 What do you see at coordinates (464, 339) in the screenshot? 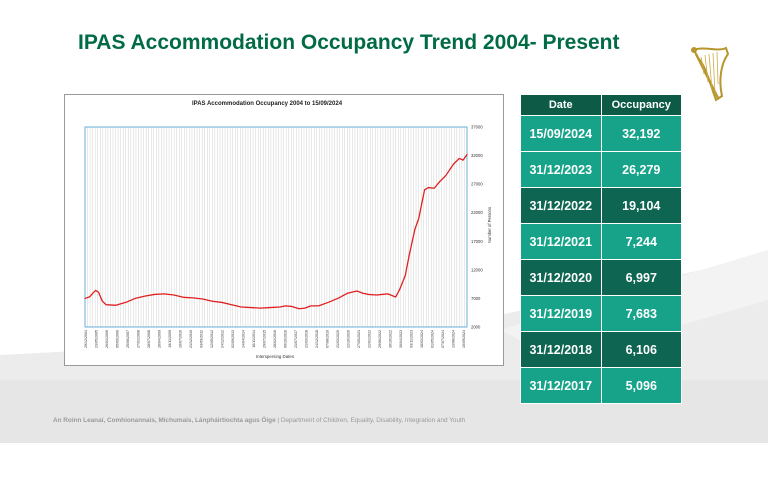
I see `x-tick-label: 15/09/2024` at bounding box center [464, 339].